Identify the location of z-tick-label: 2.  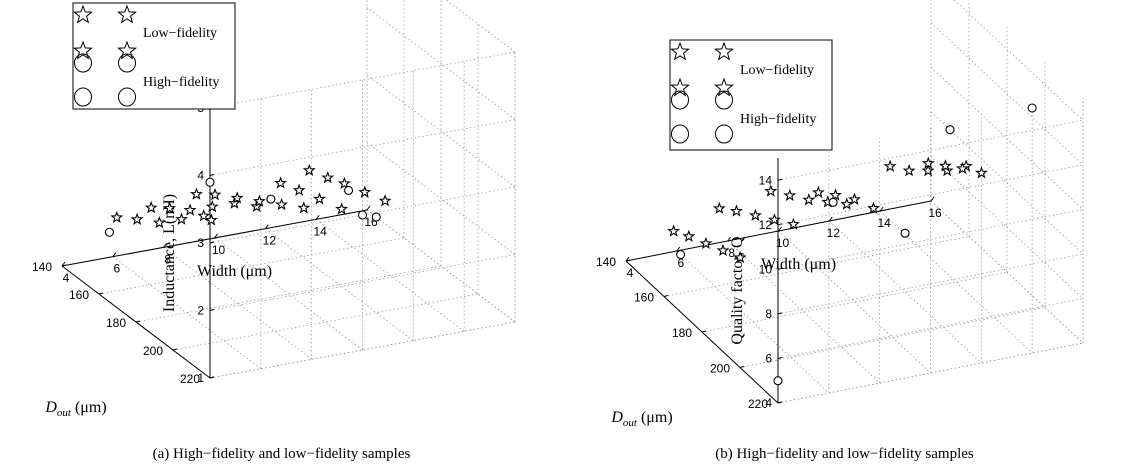
(200, 311).